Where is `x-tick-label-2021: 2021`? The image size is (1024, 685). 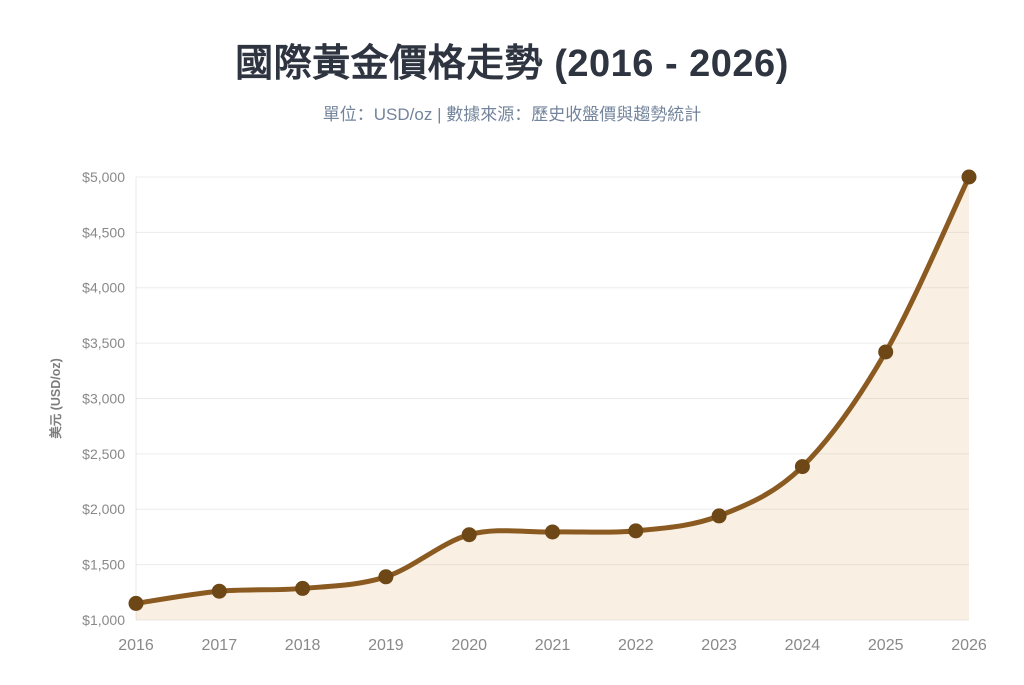
x-tick-label-2021: 2021 is located at coordinates (553, 645).